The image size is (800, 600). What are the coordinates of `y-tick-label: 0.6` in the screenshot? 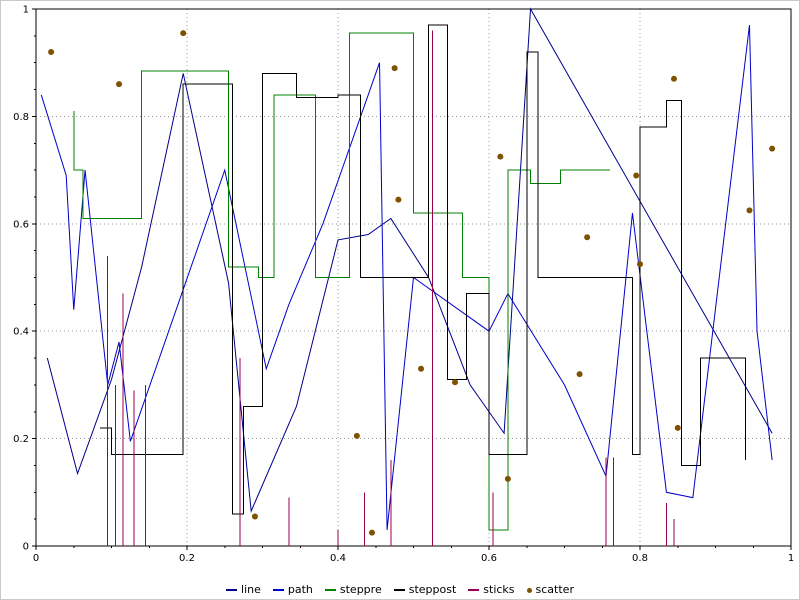 It's located at (21, 224).